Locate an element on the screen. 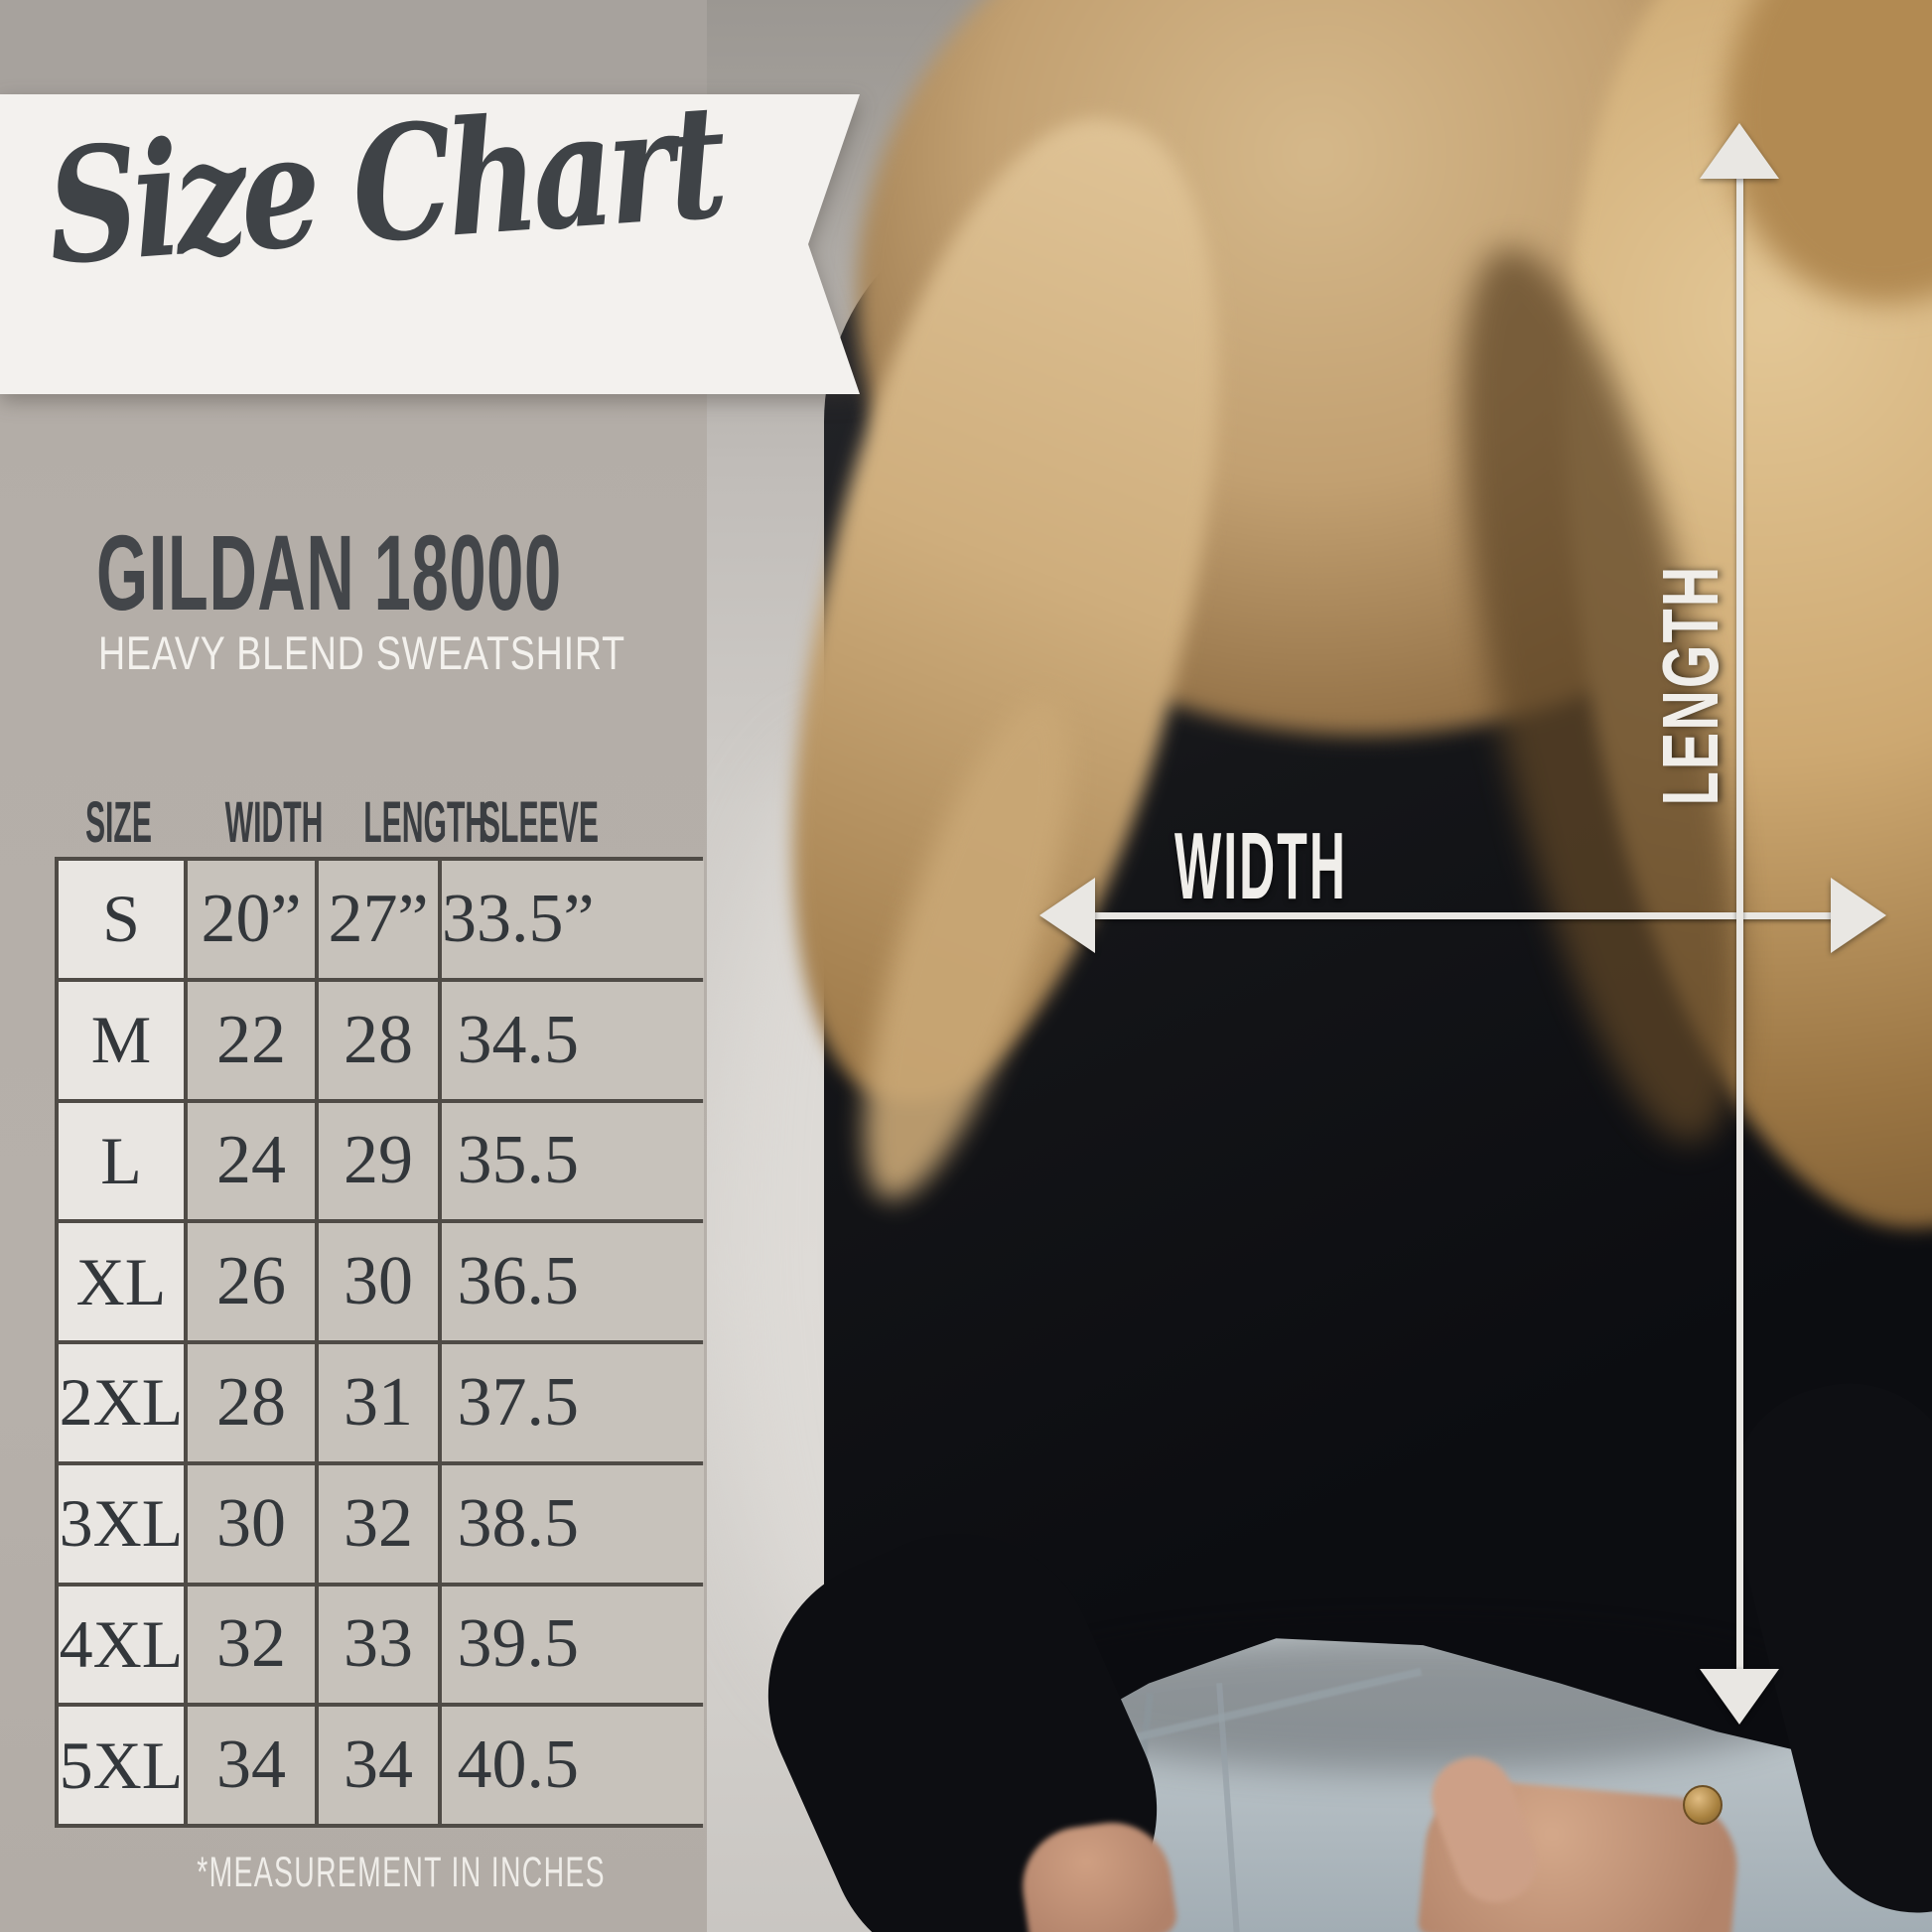 The width and height of the screenshot is (1932, 1932). title-ribbon is located at coordinates (430, 244).